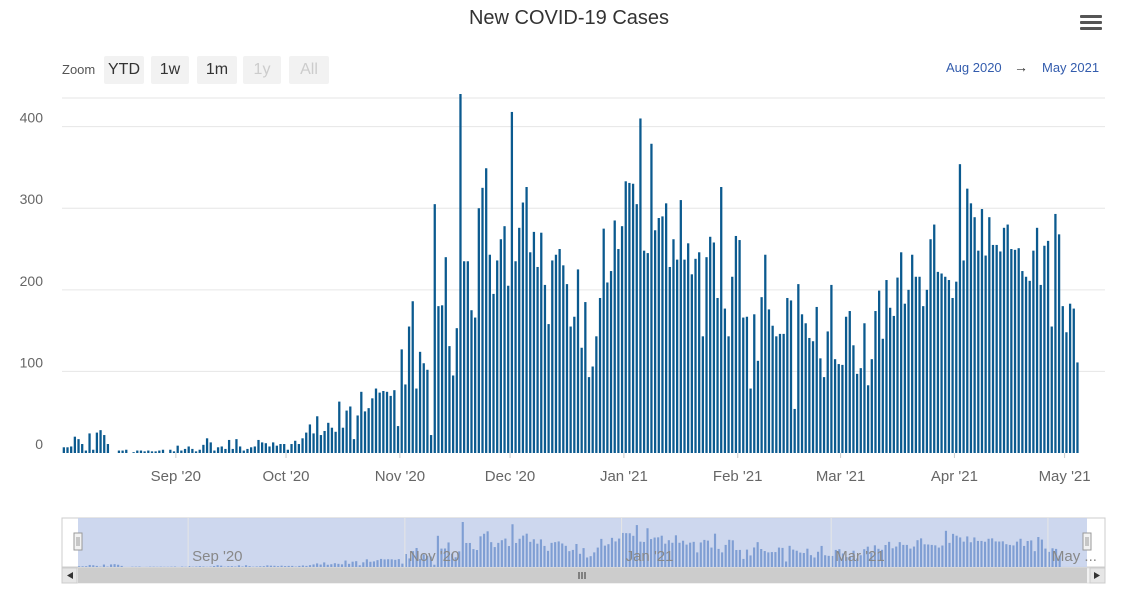  I want to click on range-to-input: May 2021, so click(1071, 67).